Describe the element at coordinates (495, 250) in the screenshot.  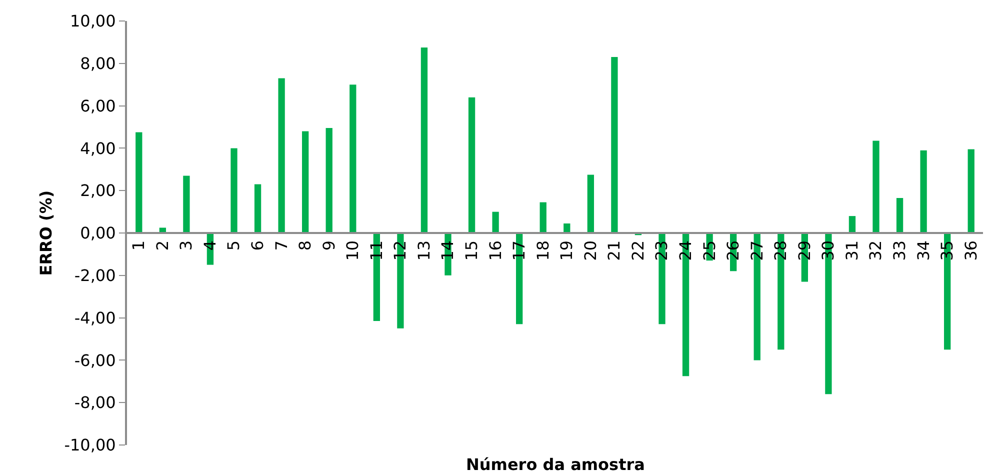
I see `x-tick-label: 16` at that location.